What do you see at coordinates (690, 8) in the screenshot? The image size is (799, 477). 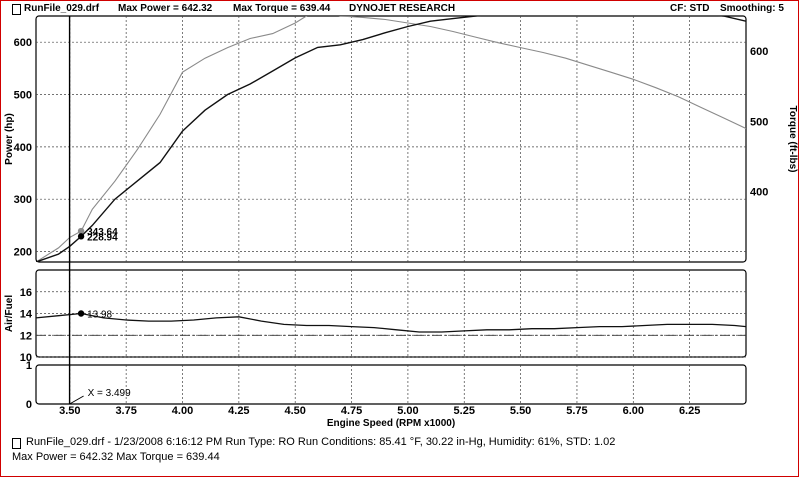 I see `header-cf: CF: STD` at bounding box center [690, 8].